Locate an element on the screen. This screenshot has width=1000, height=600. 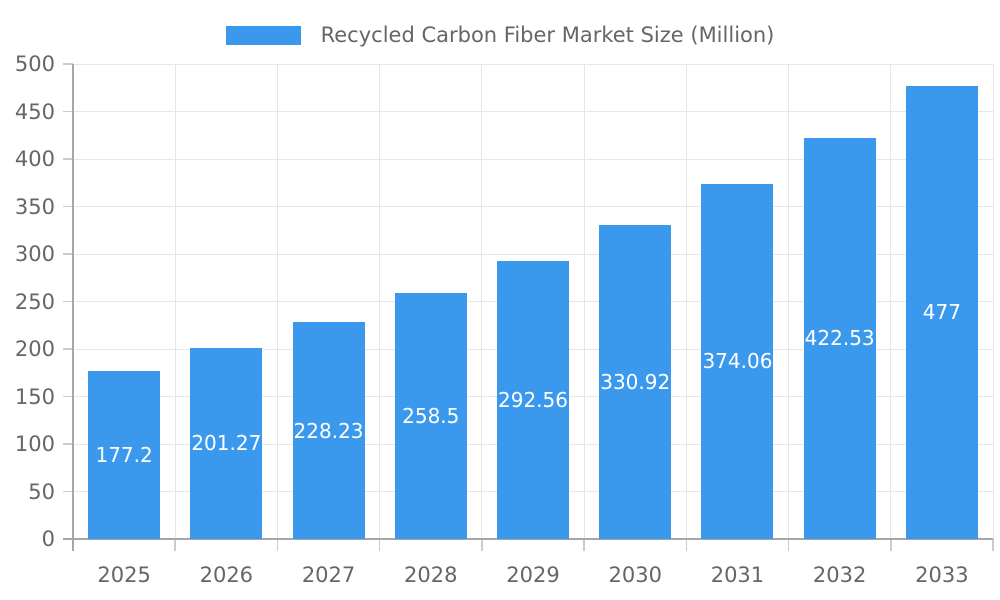
x-axis-tick-label: 2030 is located at coordinates (635, 575).